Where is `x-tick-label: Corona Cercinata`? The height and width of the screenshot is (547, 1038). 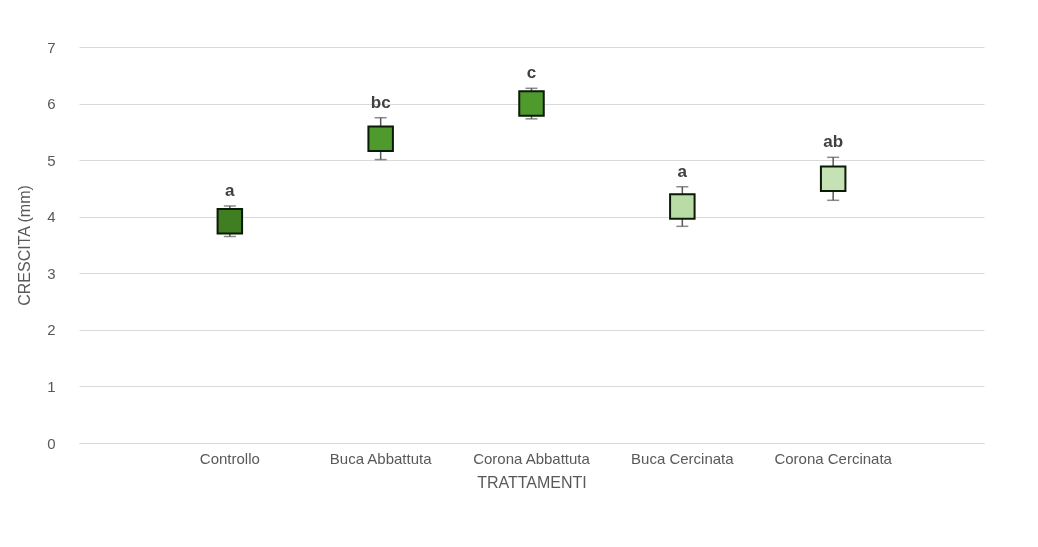 x-tick-label: Corona Cercinata is located at coordinates (833, 458).